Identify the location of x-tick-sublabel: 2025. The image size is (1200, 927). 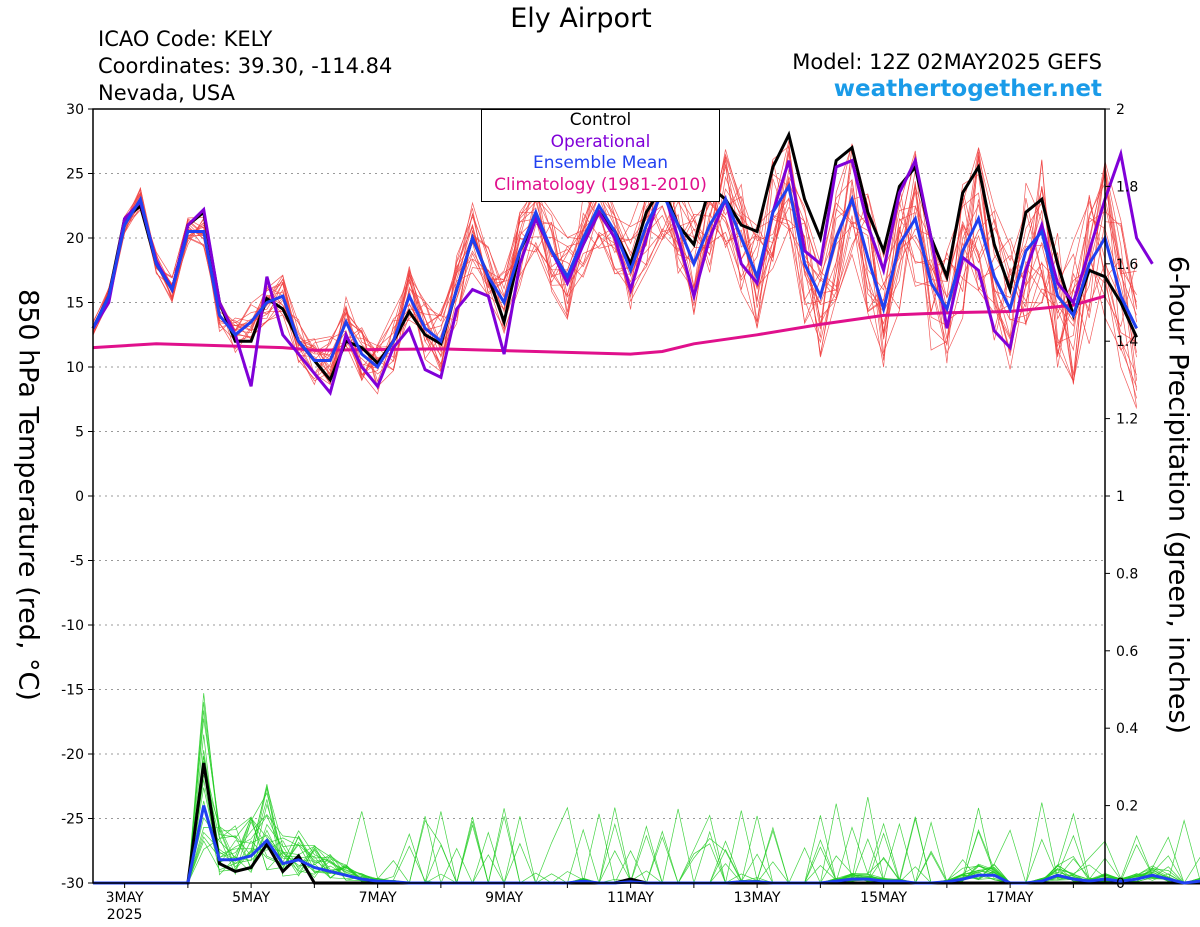
(125, 915).